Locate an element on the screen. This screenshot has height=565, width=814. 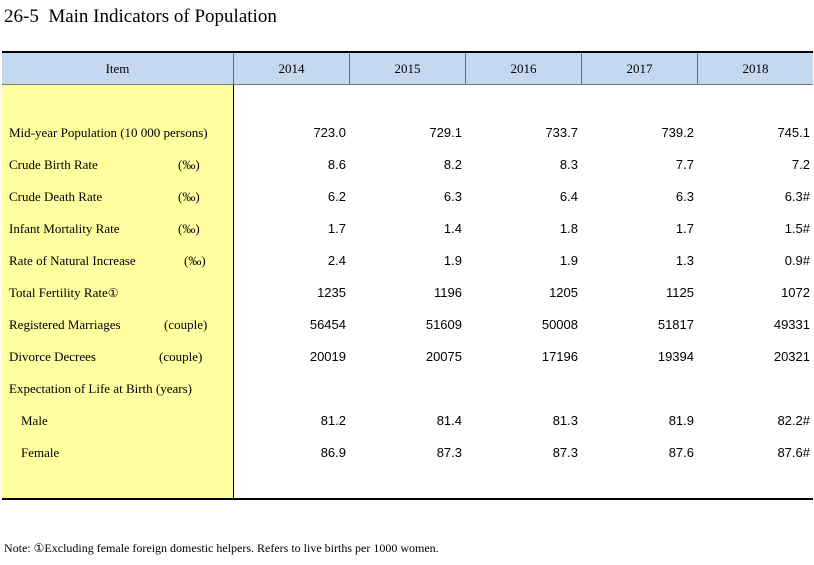
value-cell-2016: 733.7 is located at coordinates (561, 132).